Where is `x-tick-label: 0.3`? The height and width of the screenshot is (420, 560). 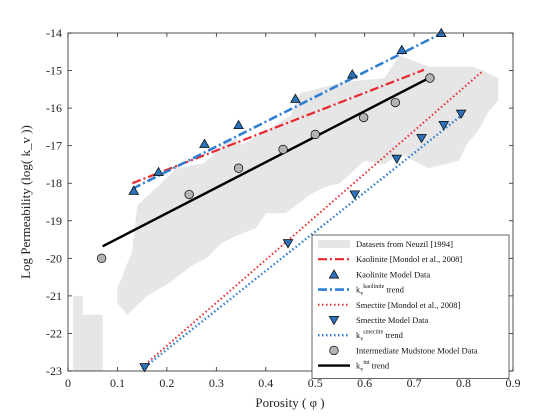 x-tick-label: 0.3 is located at coordinates (216, 383).